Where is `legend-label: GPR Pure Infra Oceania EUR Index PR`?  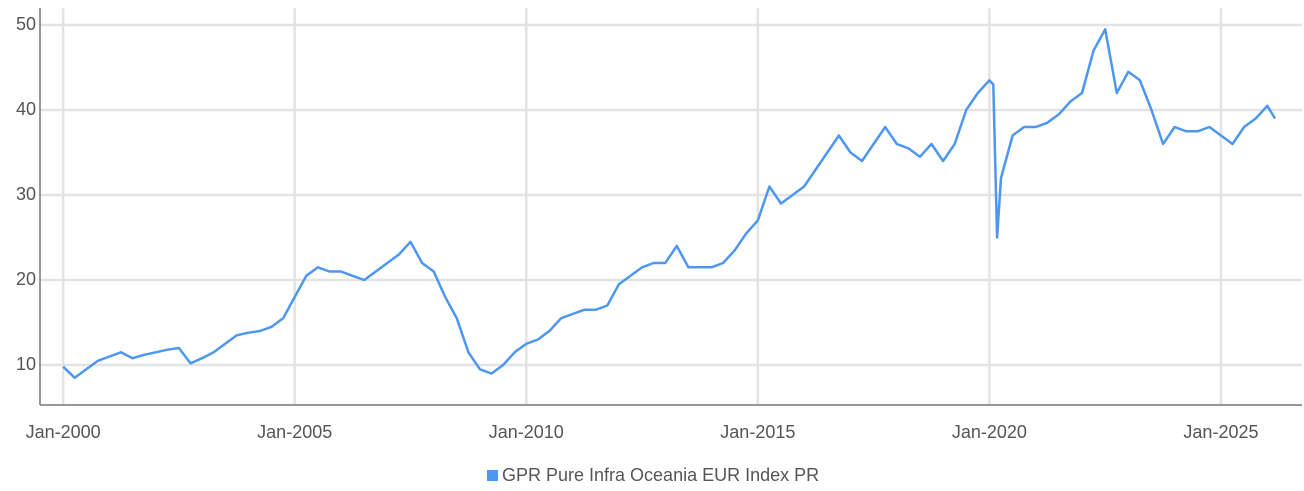
legend-label: GPR Pure Infra Oceania EUR Index PR is located at coordinates (660, 475).